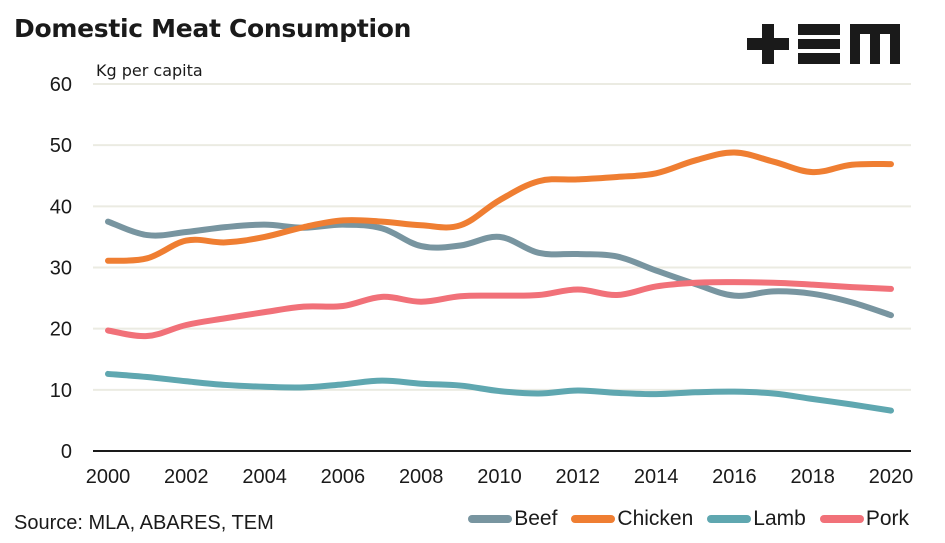 The image size is (945, 543). What do you see at coordinates (66, 452) in the screenshot?
I see `y-tick-label: 0` at bounding box center [66, 452].